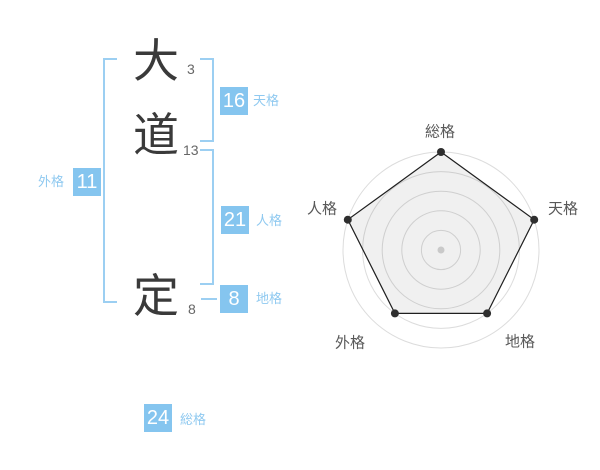 The width and height of the screenshot is (600, 470). Describe the element at coordinates (87, 182) in the screenshot. I see `gaikaku-value-badge: 11` at that location.